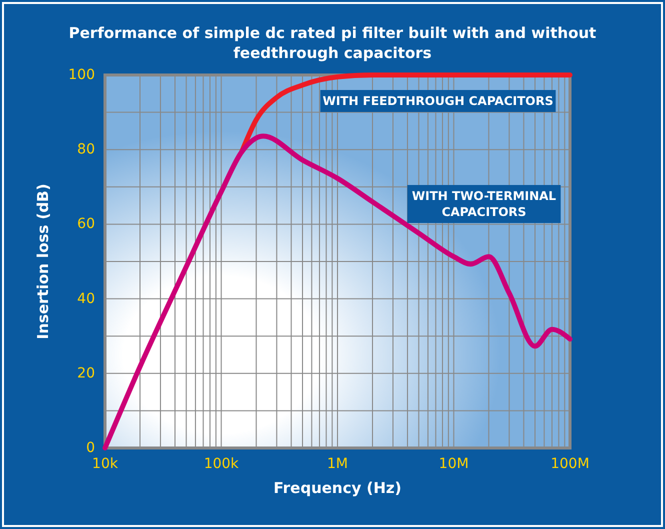  Describe the element at coordinates (105, 464) in the screenshot. I see `x-tick-label: 10k` at that location.